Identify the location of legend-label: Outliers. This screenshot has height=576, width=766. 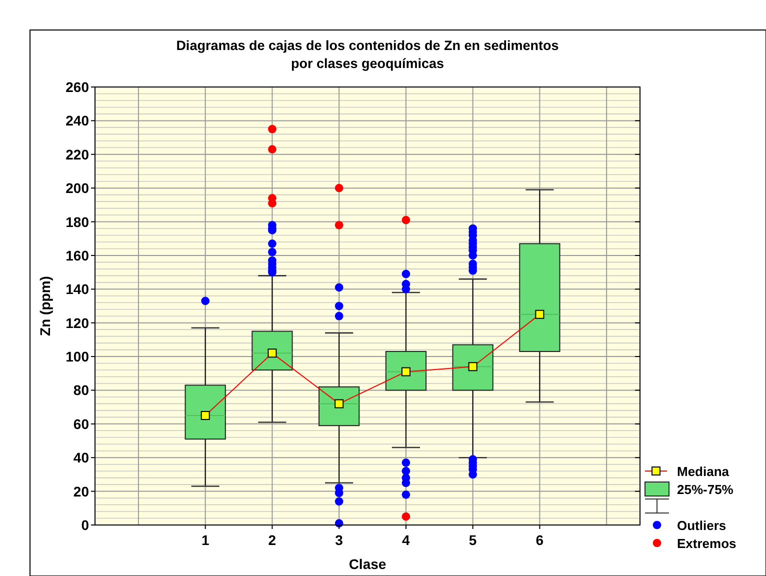
(701, 525).